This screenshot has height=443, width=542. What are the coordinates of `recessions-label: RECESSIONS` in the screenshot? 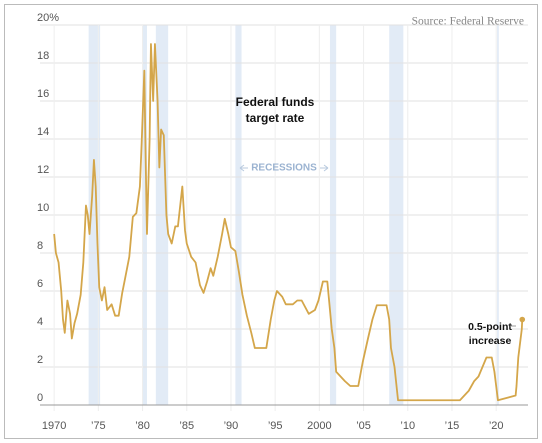 It's located at (284, 168).